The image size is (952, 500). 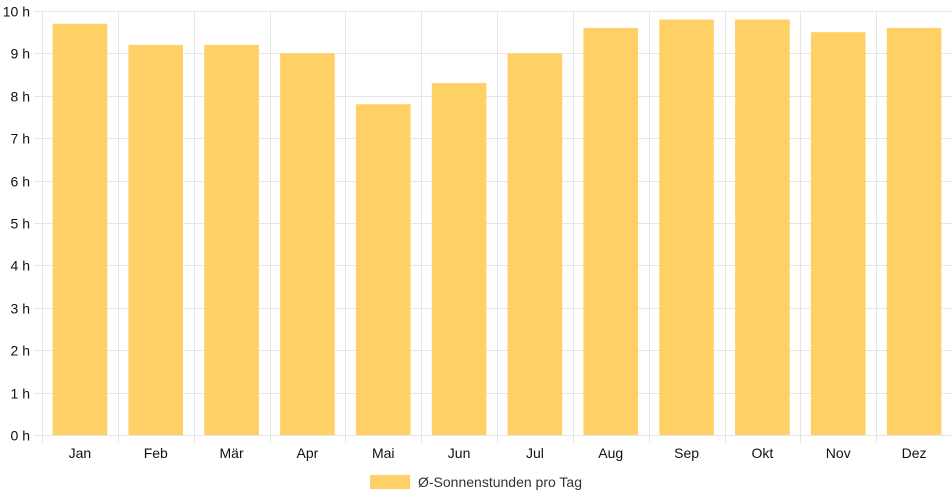 What do you see at coordinates (686, 227) in the screenshot?
I see `bar-sep` at bounding box center [686, 227].